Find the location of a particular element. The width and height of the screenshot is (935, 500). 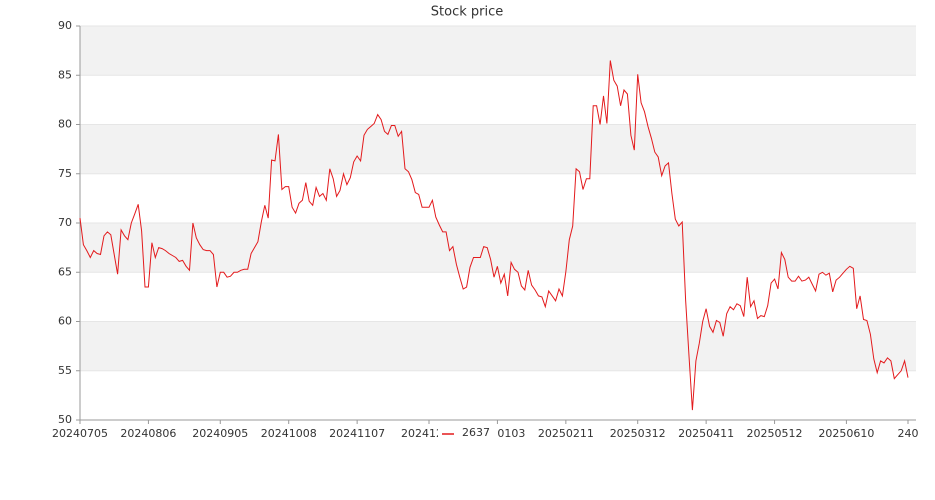

legend-box is located at coordinates (468, 434).